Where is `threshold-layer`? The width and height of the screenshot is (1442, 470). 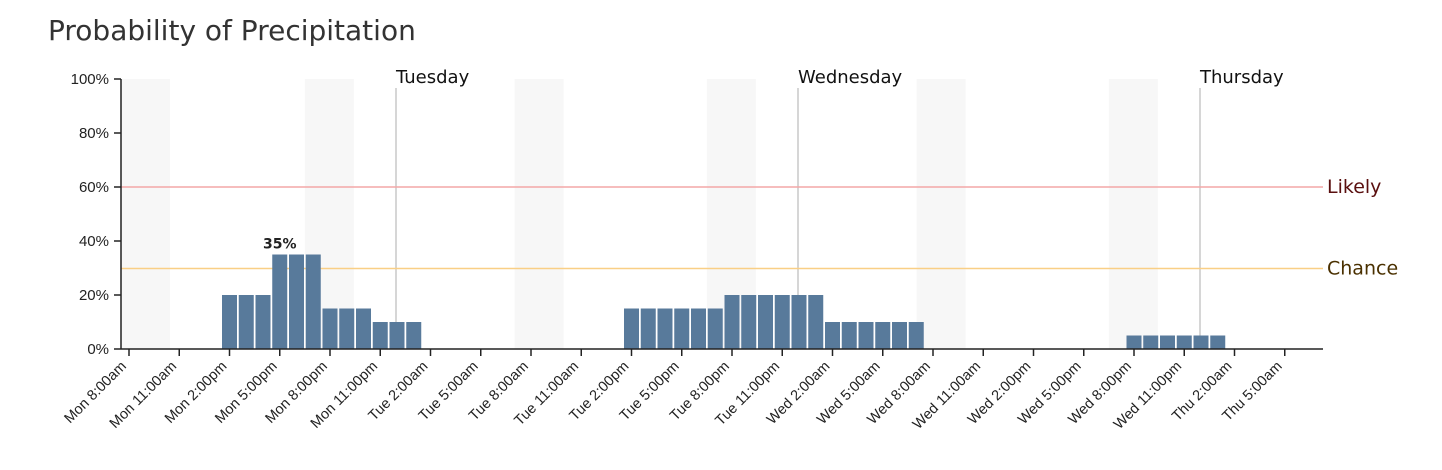
threshold-layer is located at coordinates (722, 228).